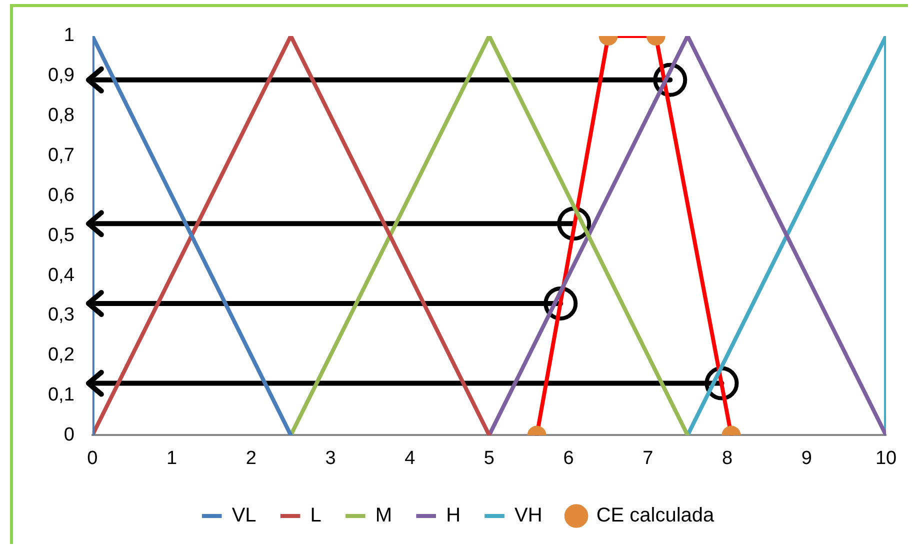  What do you see at coordinates (251, 458) in the screenshot?
I see `x-tick-label: 2` at bounding box center [251, 458].